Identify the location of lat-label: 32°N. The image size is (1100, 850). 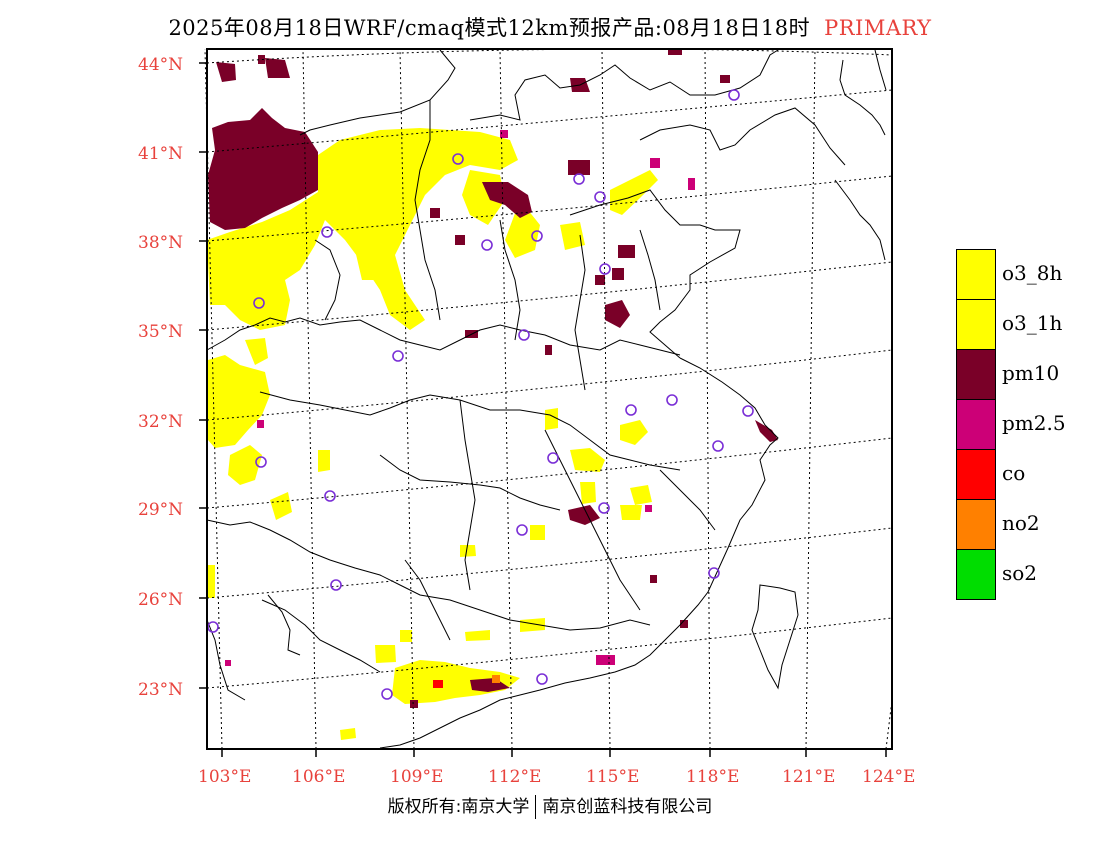
(161, 422).